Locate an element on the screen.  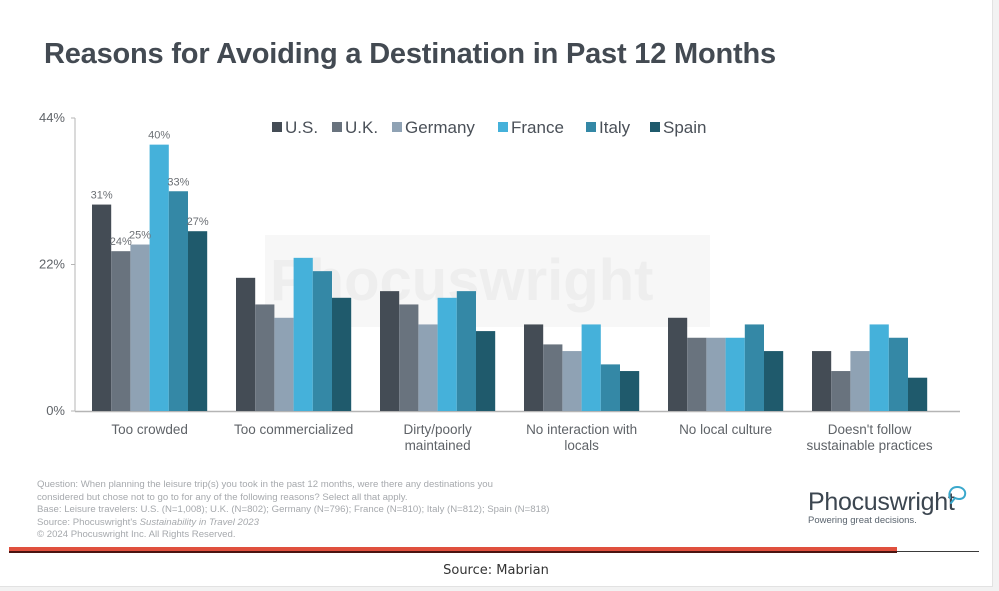
speech-bubble-icon is located at coordinates (957, 494).